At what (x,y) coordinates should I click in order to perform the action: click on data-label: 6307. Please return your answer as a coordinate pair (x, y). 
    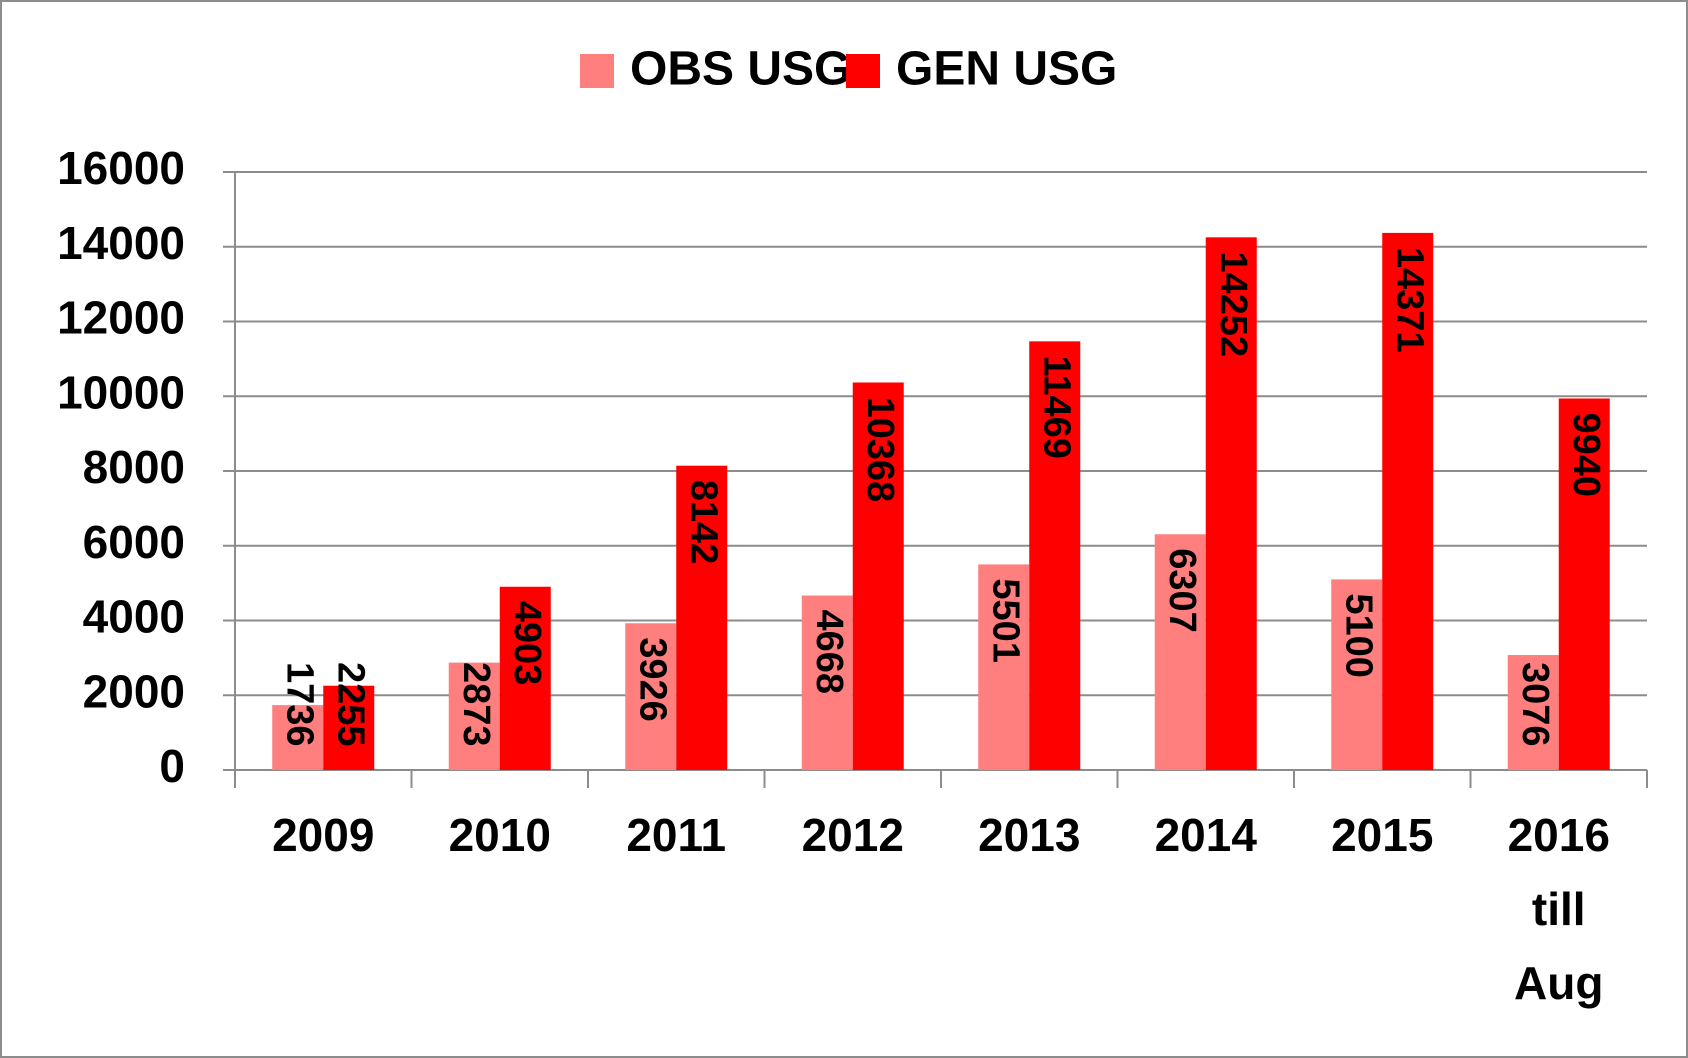
    Looking at the image, I should click on (1182, 590).